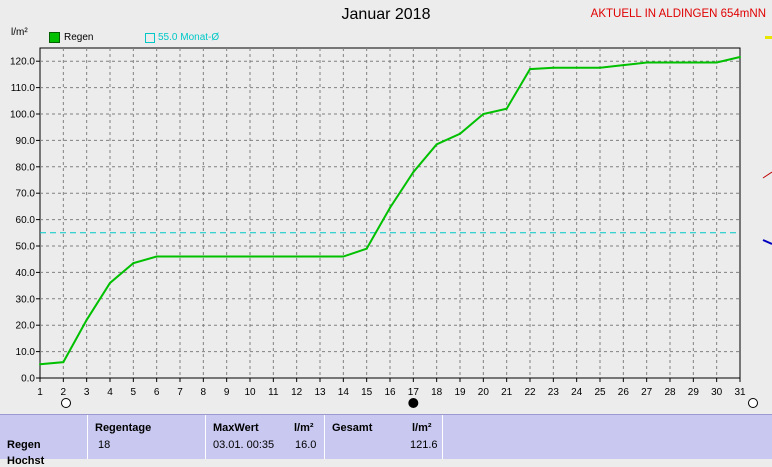 The height and width of the screenshot is (467, 772). I want to click on maxwert-date: 03.01. 00:35, so click(244, 445).